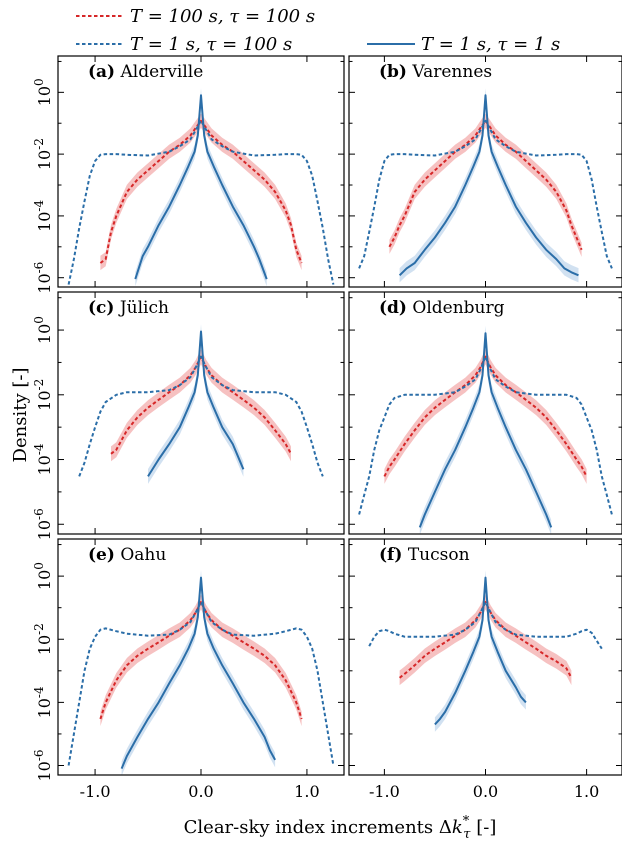 The width and height of the screenshot is (622, 845). What do you see at coordinates (101, 555) in the screenshot?
I see `panel-tag: (e)` at bounding box center [101, 555].